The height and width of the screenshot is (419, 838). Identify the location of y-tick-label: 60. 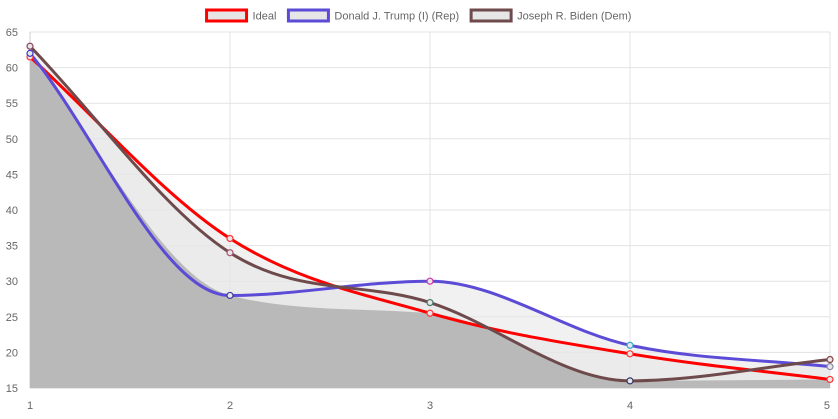
(12, 69).